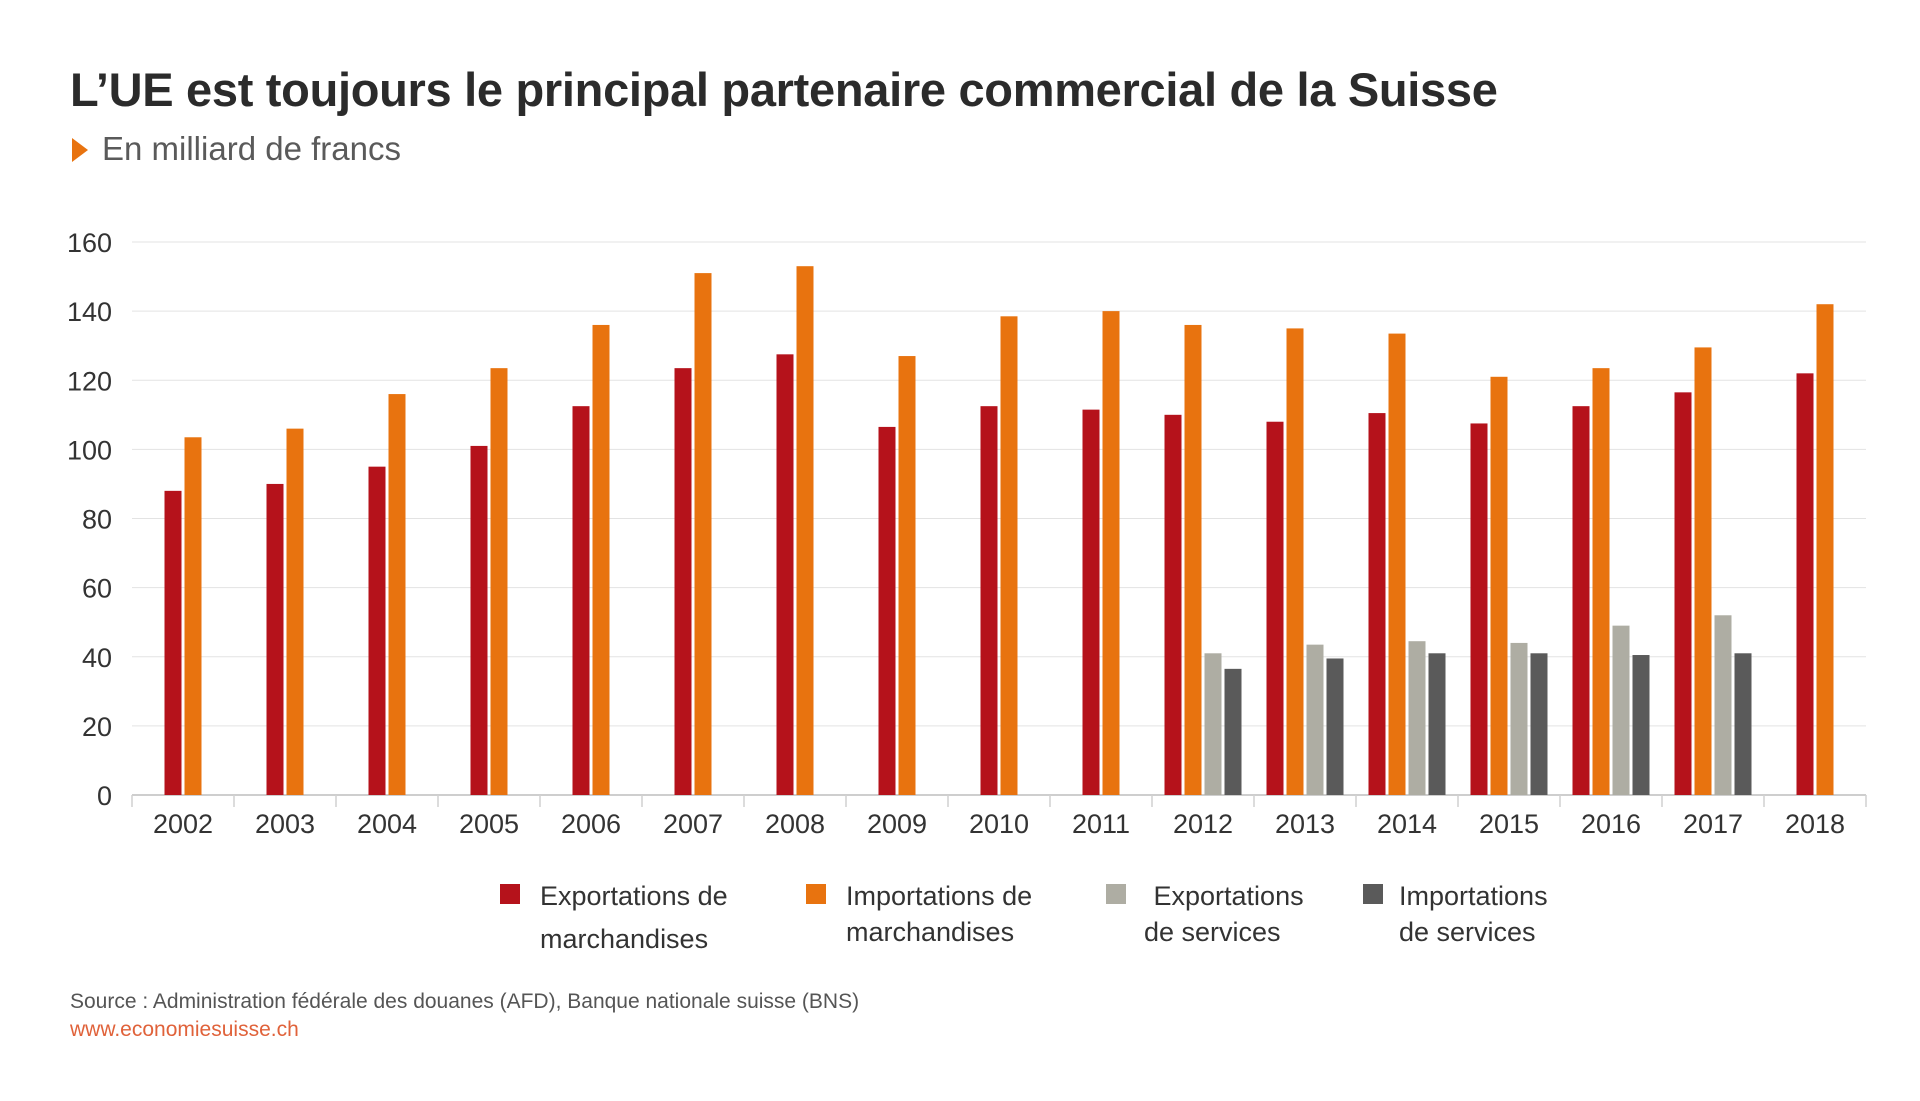 The height and width of the screenshot is (1101, 1920). I want to click on y-tick-label: 140, so click(89, 312).